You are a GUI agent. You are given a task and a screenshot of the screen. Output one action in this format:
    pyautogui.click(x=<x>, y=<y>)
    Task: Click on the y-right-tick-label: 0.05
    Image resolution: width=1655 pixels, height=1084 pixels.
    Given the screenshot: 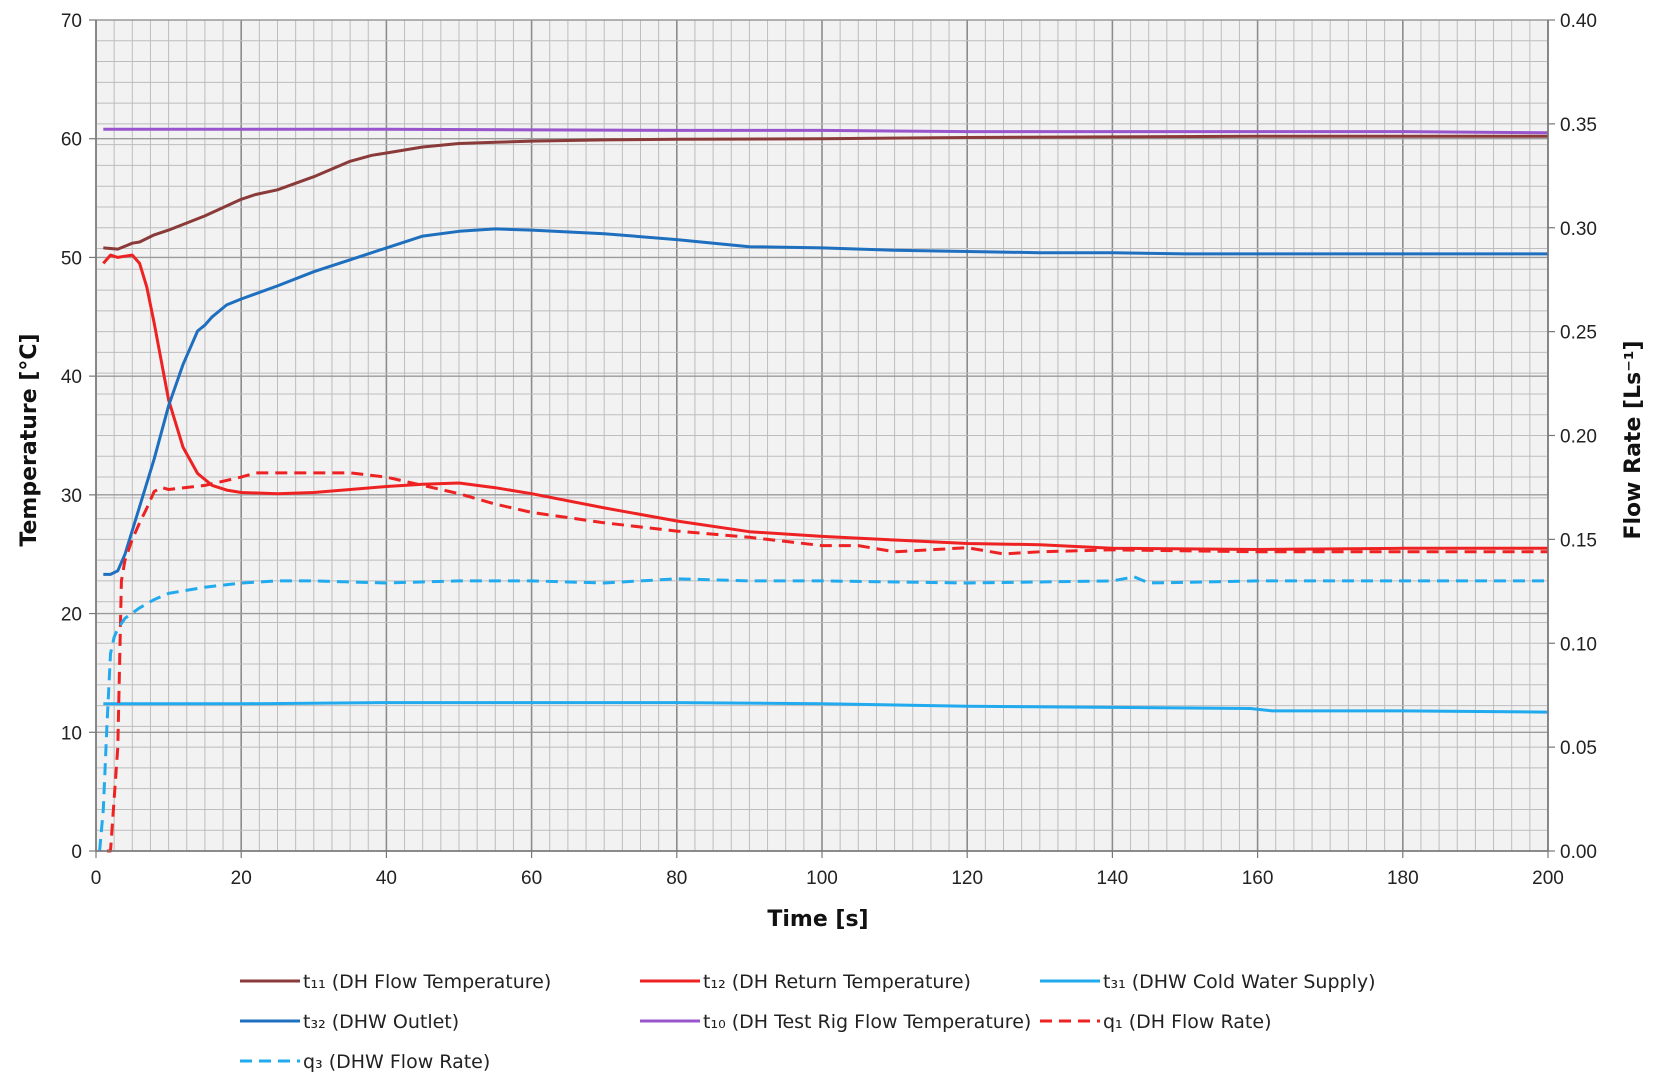 What is the action you would take?
    pyautogui.click(x=1578, y=748)
    